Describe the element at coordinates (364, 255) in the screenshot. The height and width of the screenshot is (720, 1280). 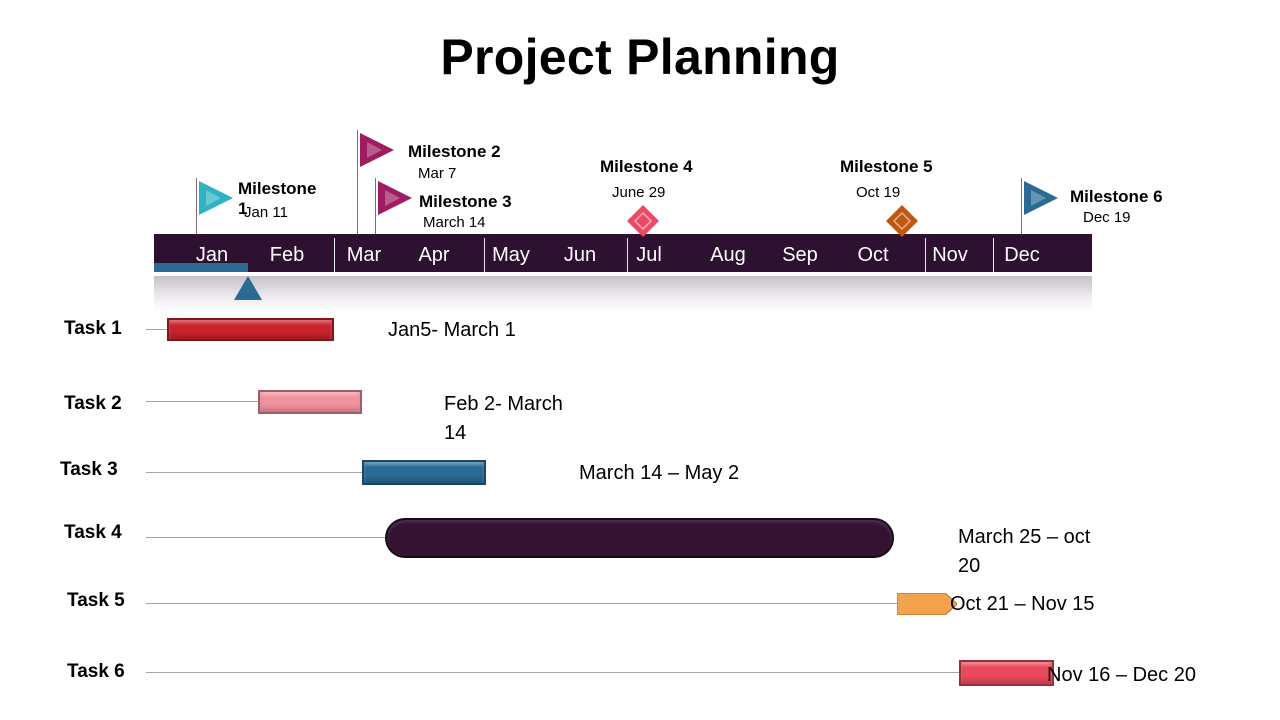
I see `month-label-mar: Mar` at that location.